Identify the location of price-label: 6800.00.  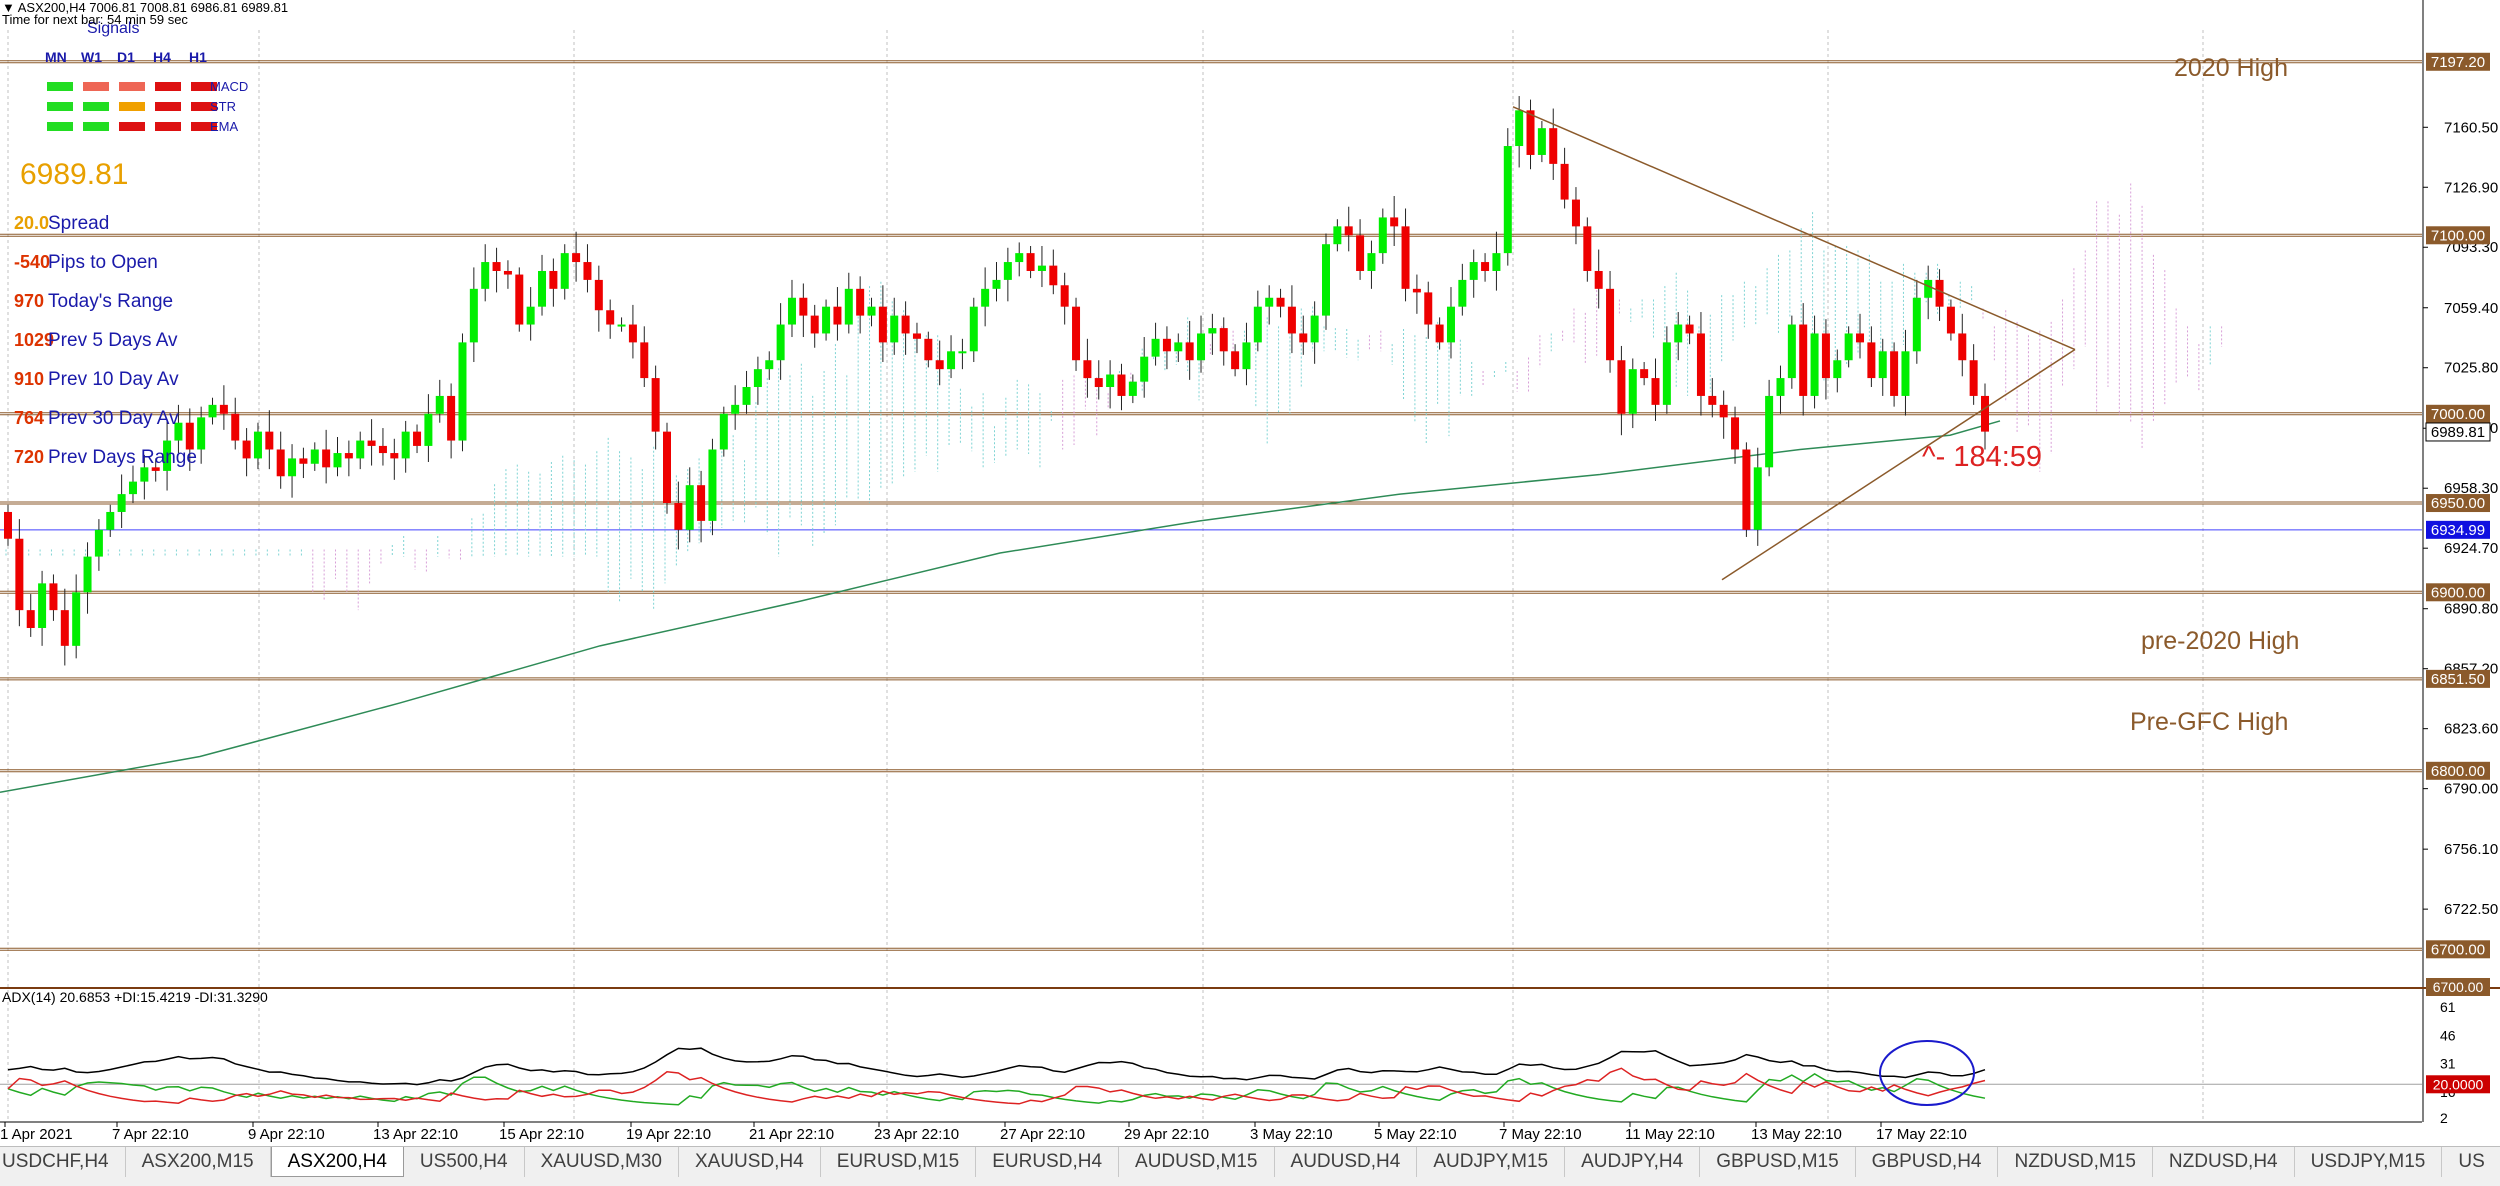
(2458, 771).